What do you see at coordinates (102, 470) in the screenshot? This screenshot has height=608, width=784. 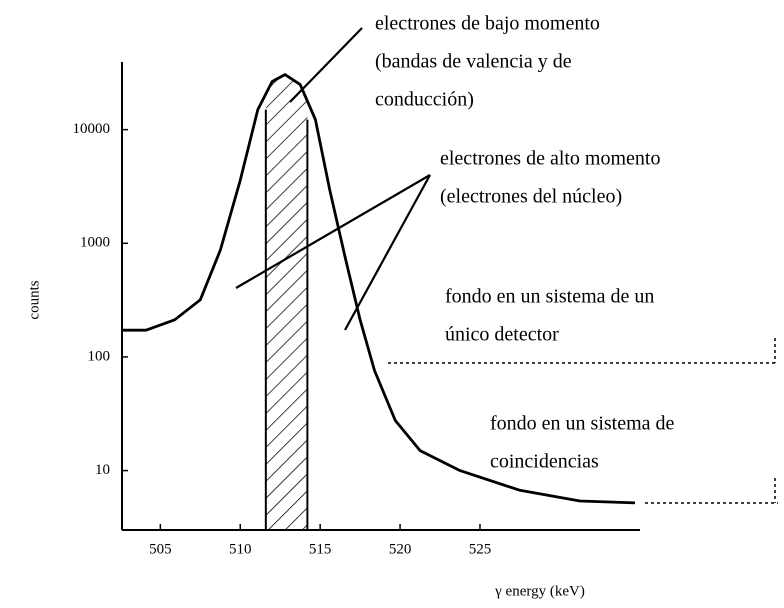 I see `y-tick-label: 10` at bounding box center [102, 470].